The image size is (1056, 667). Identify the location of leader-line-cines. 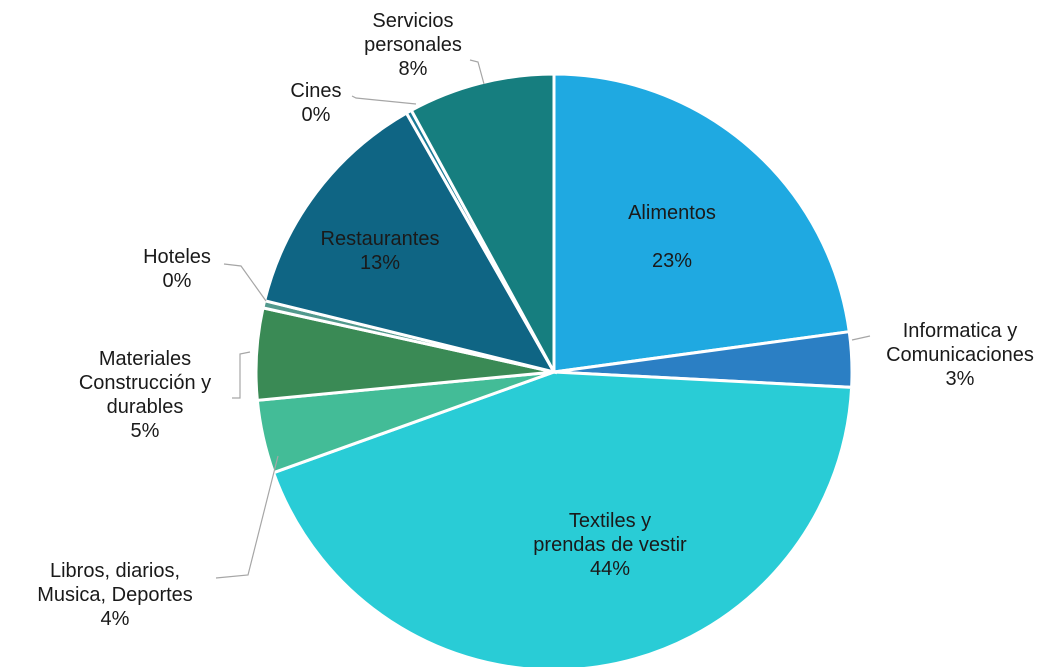
(384, 100).